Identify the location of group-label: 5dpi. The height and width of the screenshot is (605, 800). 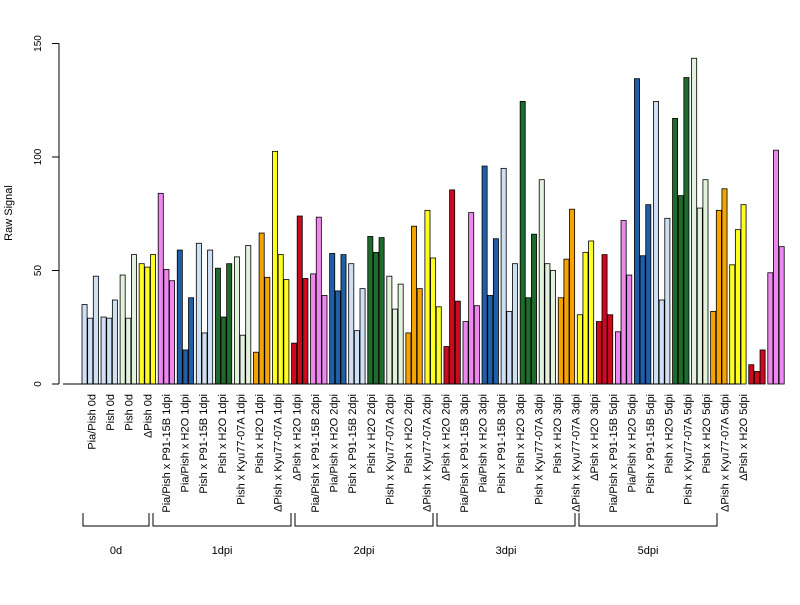
(648, 551).